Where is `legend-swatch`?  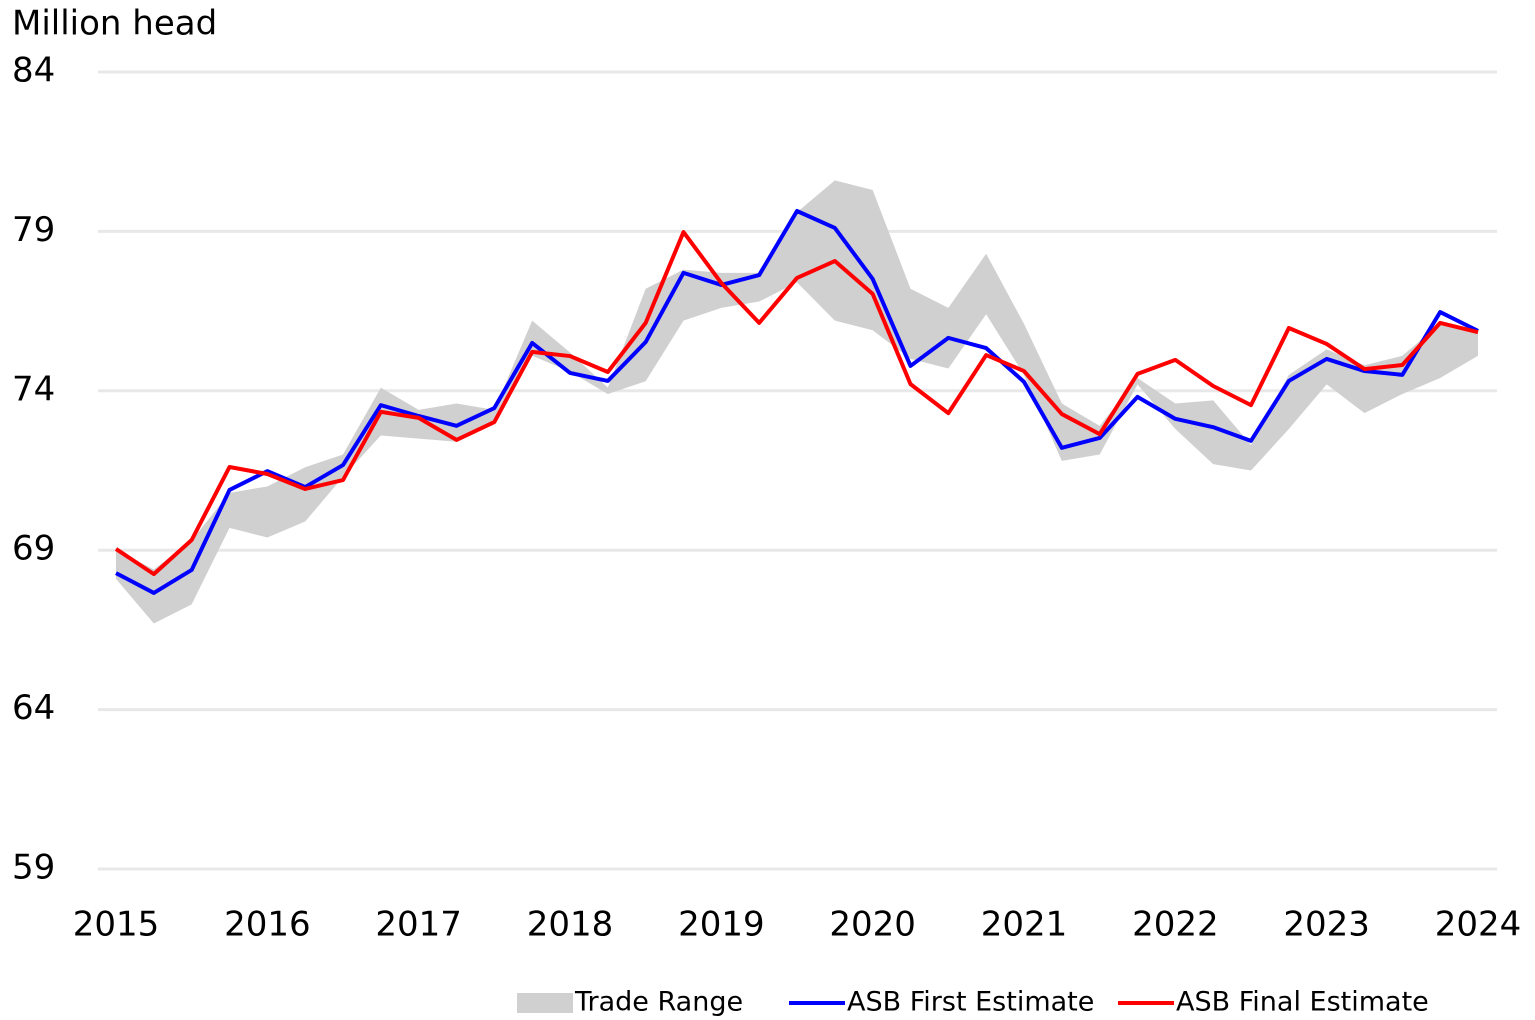 legend-swatch is located at coordinates (545, 1003).